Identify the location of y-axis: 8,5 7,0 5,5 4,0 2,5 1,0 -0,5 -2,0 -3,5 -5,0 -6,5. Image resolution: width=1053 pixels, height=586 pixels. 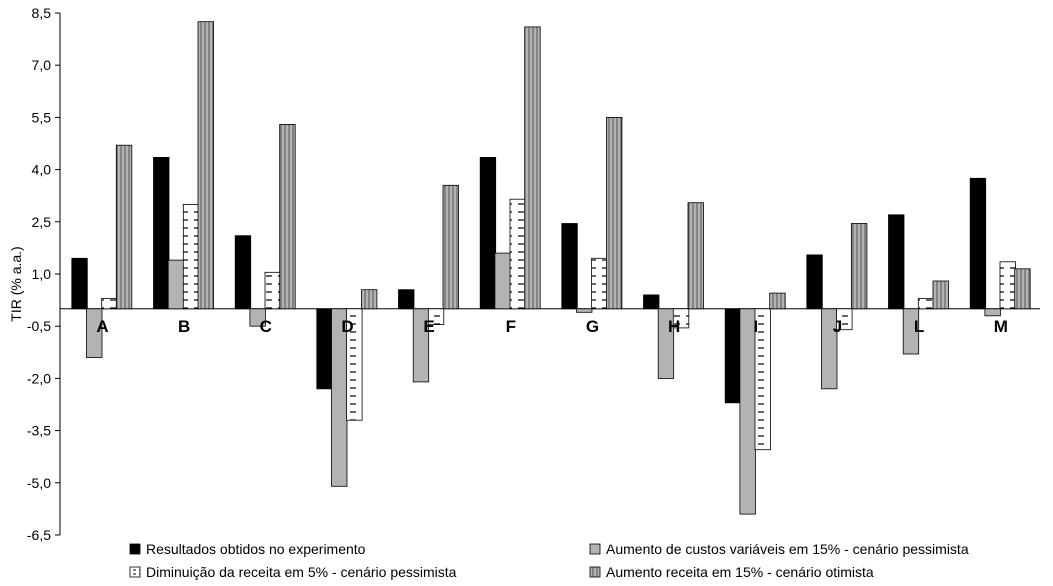
(44, 274).